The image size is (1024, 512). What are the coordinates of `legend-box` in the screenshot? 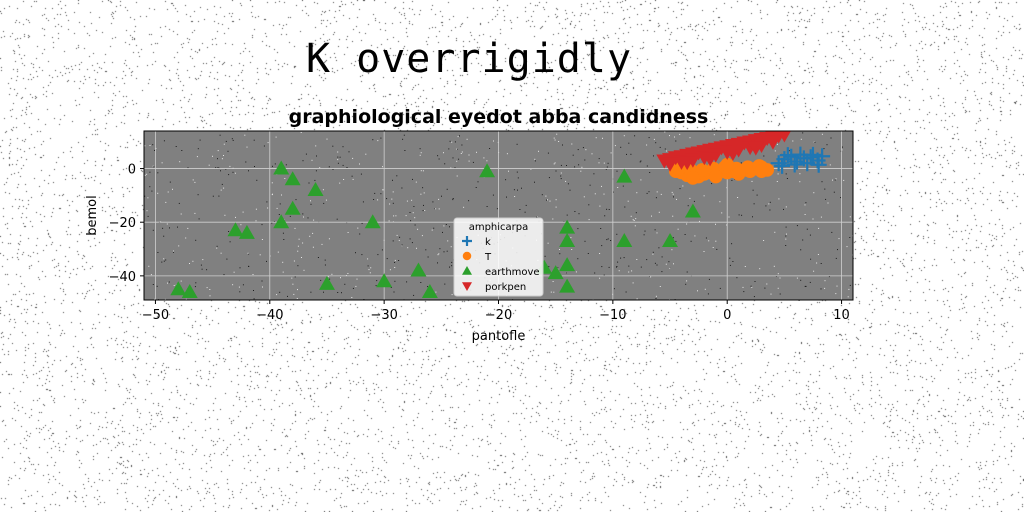 It's located at (498, 257).